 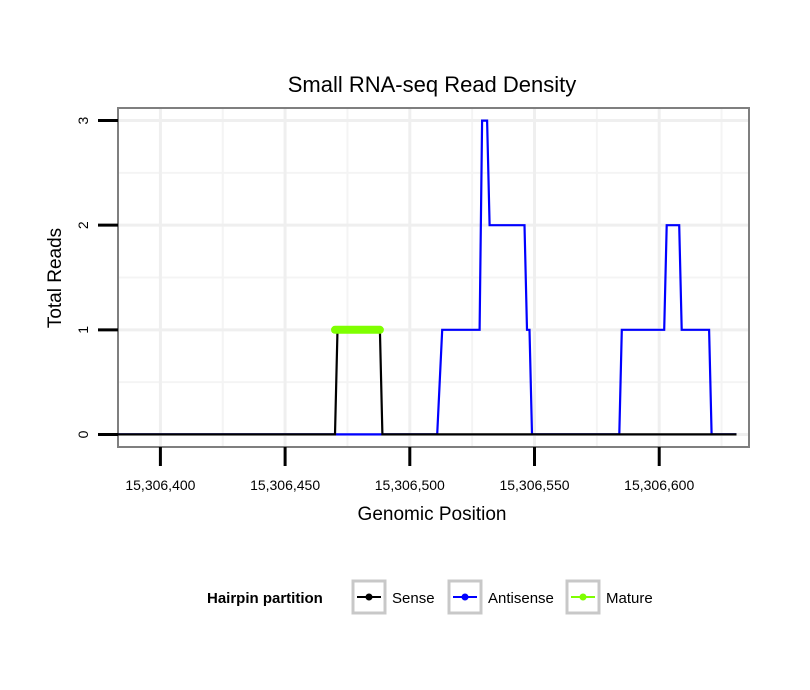 I want to click on legend-label-mature: Mature, so click(x=629, y=598).